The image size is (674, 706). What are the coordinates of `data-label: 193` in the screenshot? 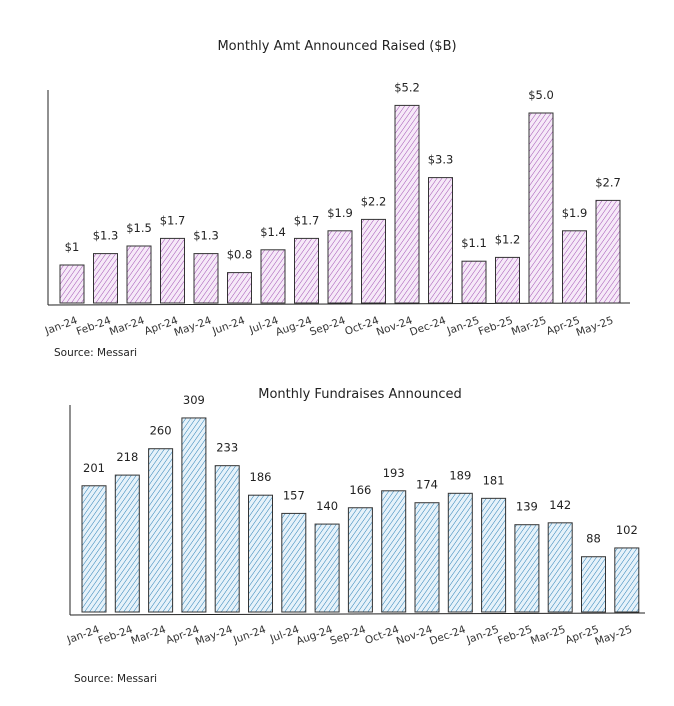 It's located at (394, 473).